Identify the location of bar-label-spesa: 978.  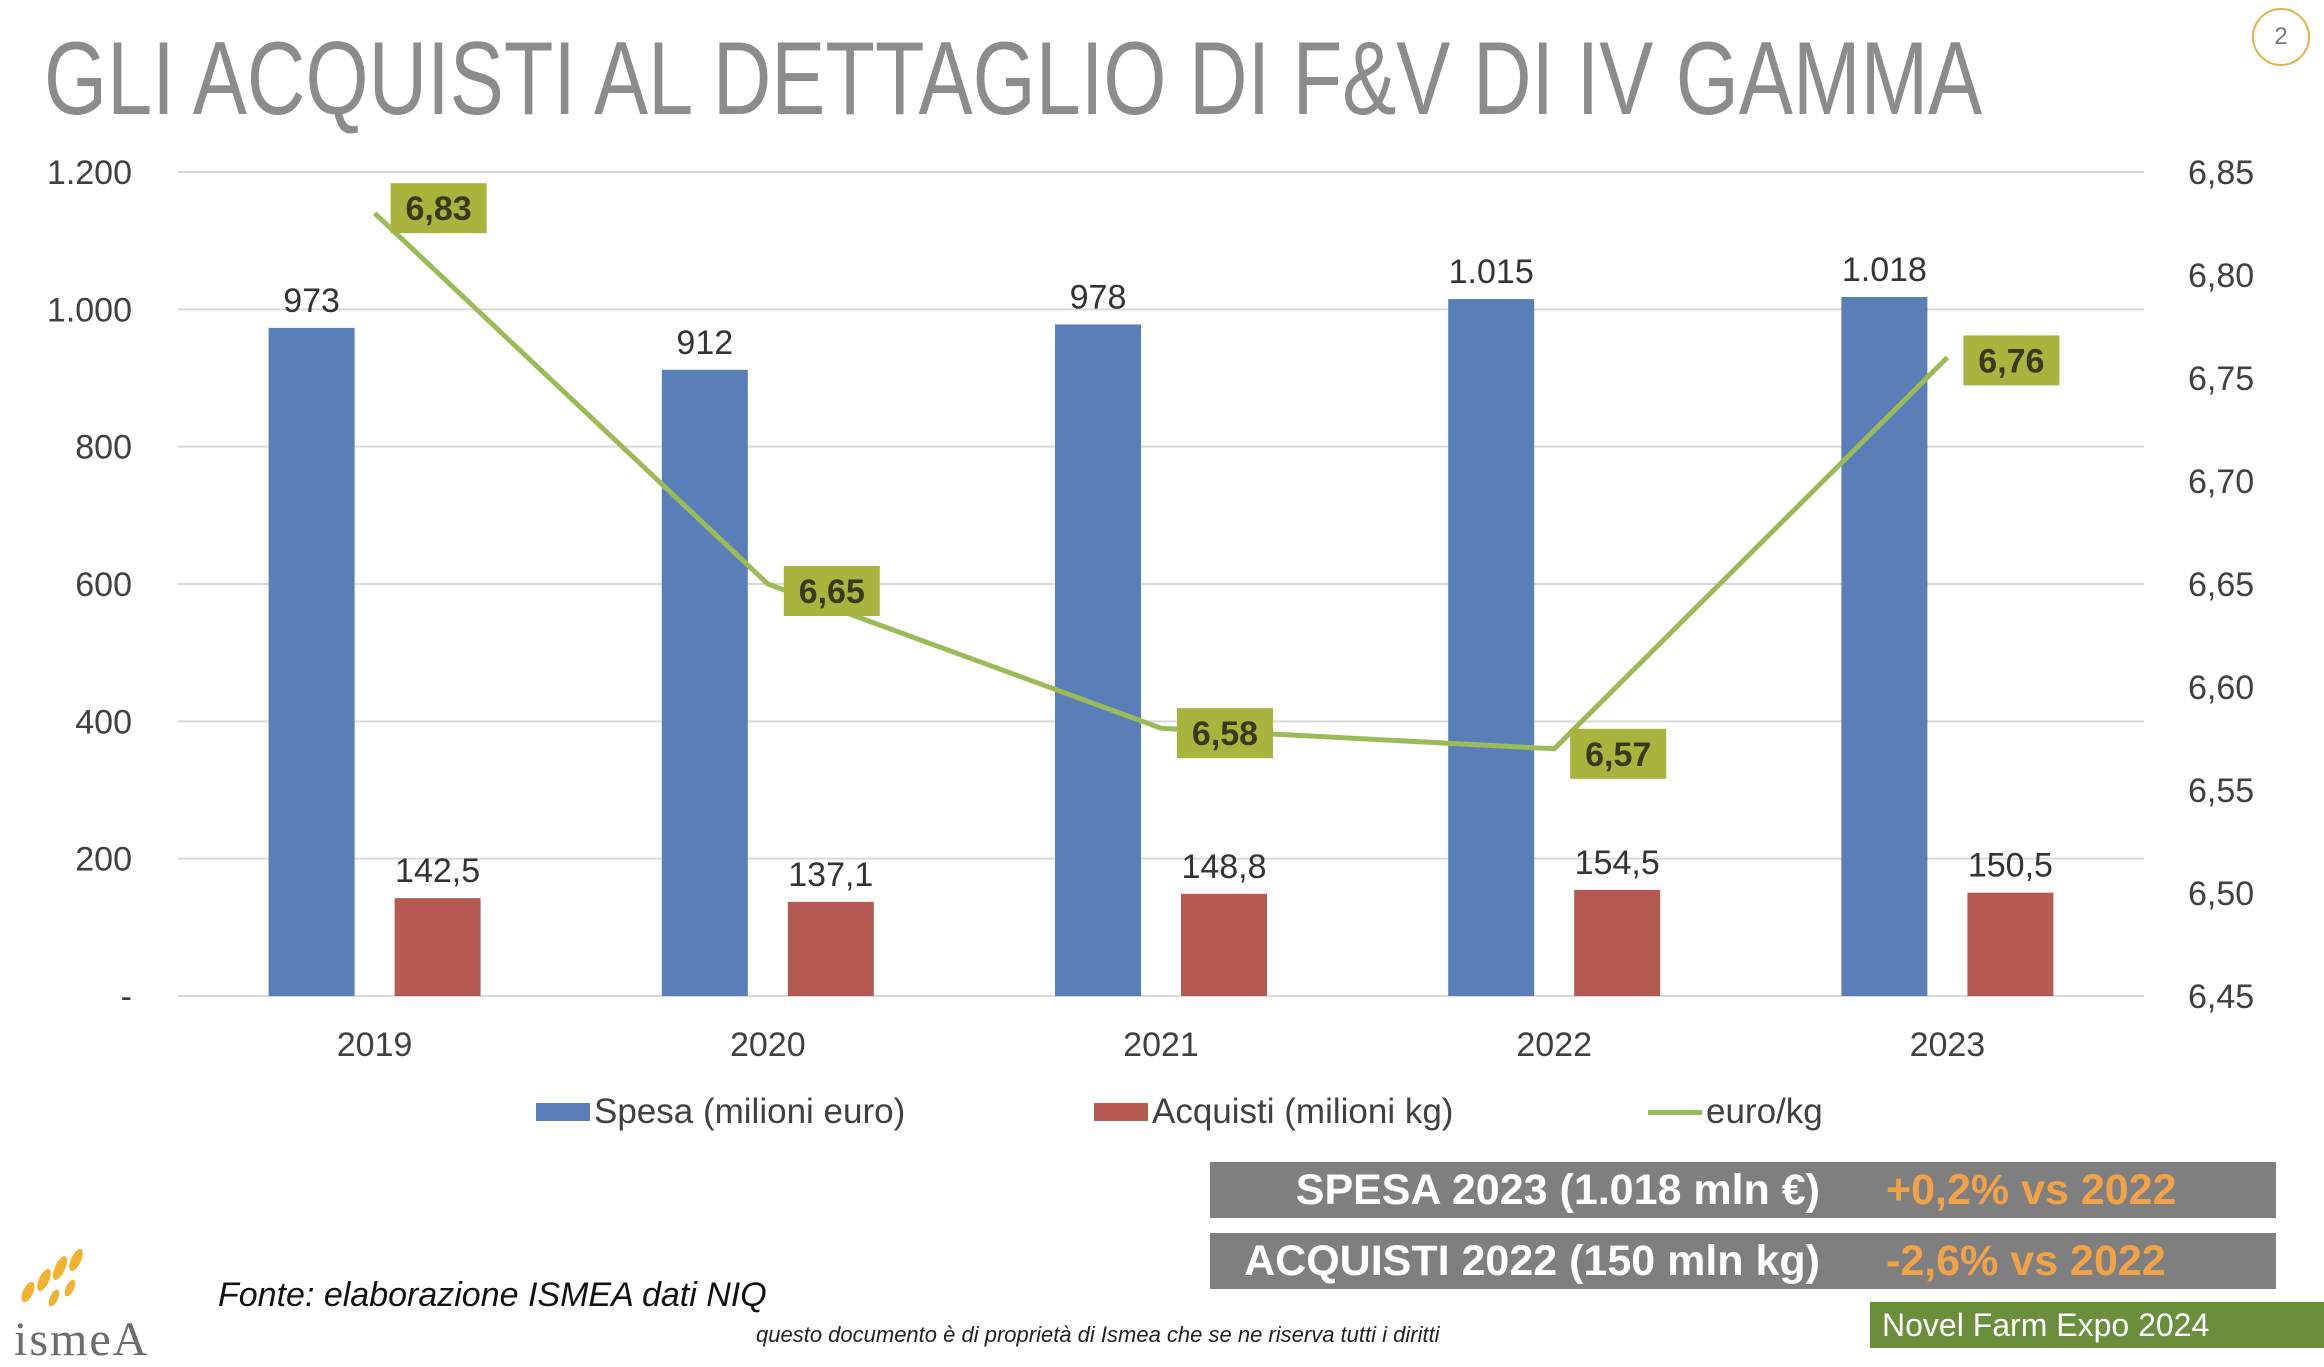
(1098, 297).